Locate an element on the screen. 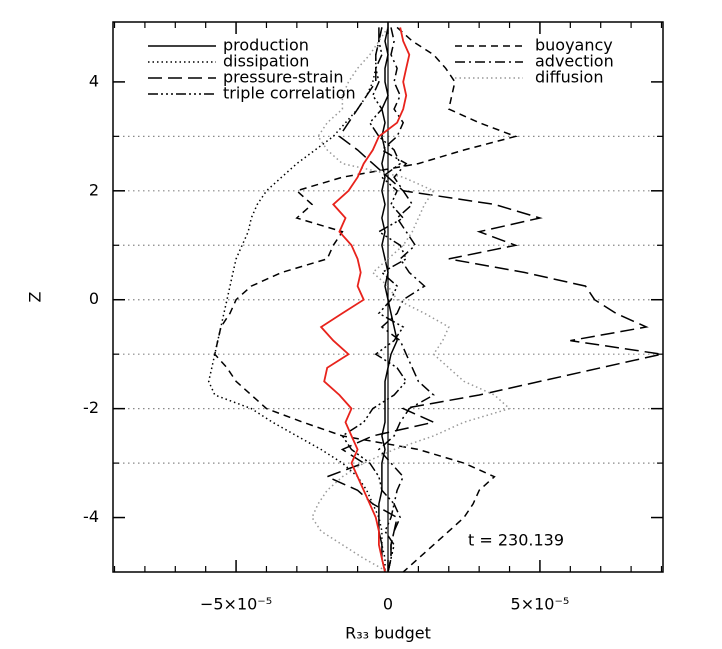  legend-label: dissipation is located at coordinates (266, 61).